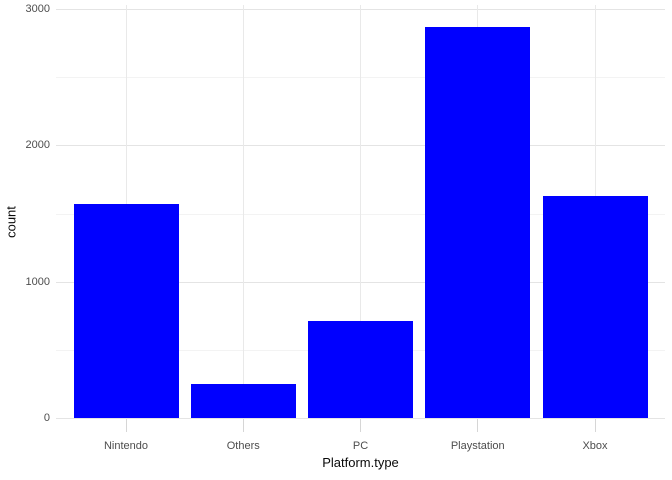 The image size is (672, 480). Describe the element at coordinates (37, 9) in the screenshot. I see `y-tick-label-3000: 3000` at that location.